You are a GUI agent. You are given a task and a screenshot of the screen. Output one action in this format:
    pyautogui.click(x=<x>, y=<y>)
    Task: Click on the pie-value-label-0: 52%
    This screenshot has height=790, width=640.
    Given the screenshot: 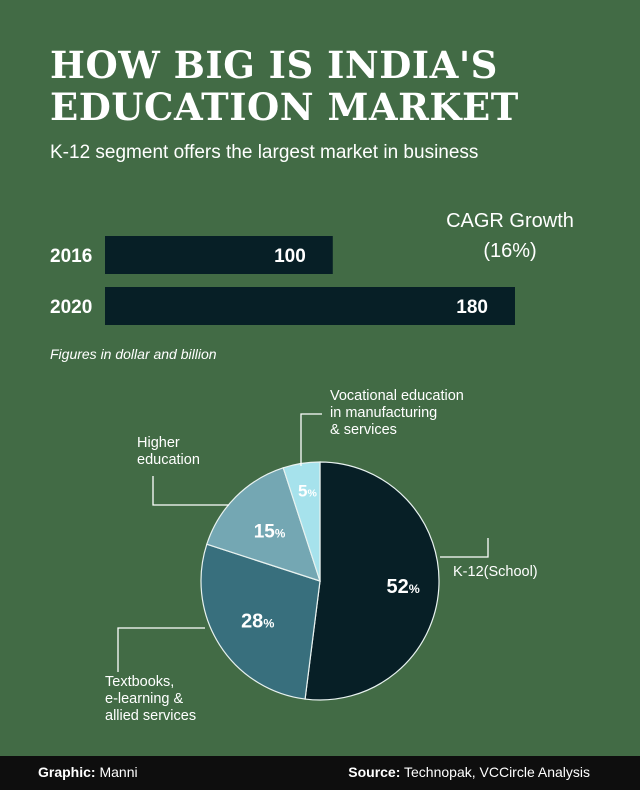 What is the action you would take?
    pyautogui.click(x=402, y=587)
    